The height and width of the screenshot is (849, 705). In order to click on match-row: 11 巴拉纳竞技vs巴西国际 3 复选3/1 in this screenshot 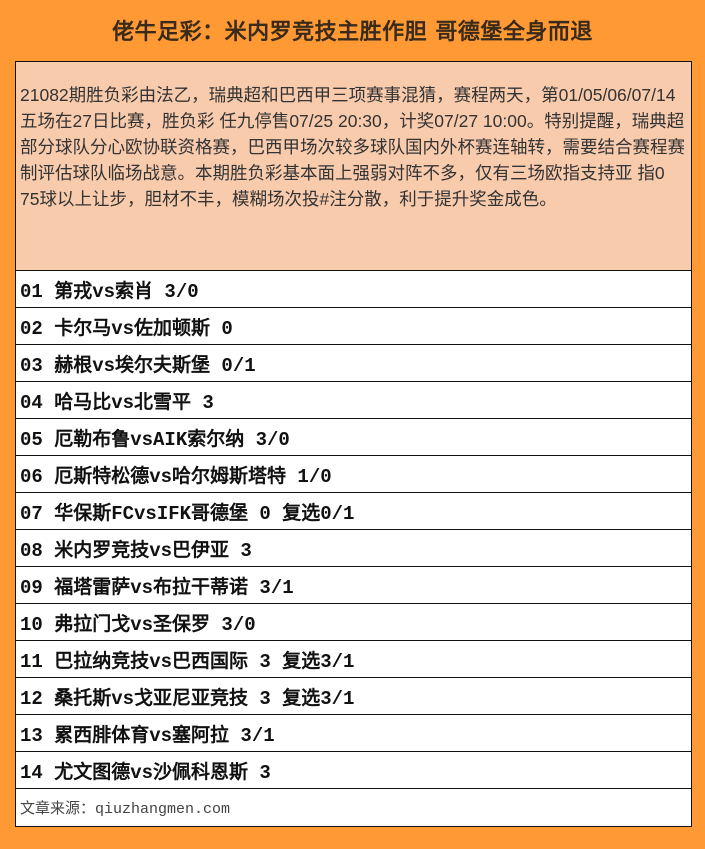, I will do `click(353, 659)`.